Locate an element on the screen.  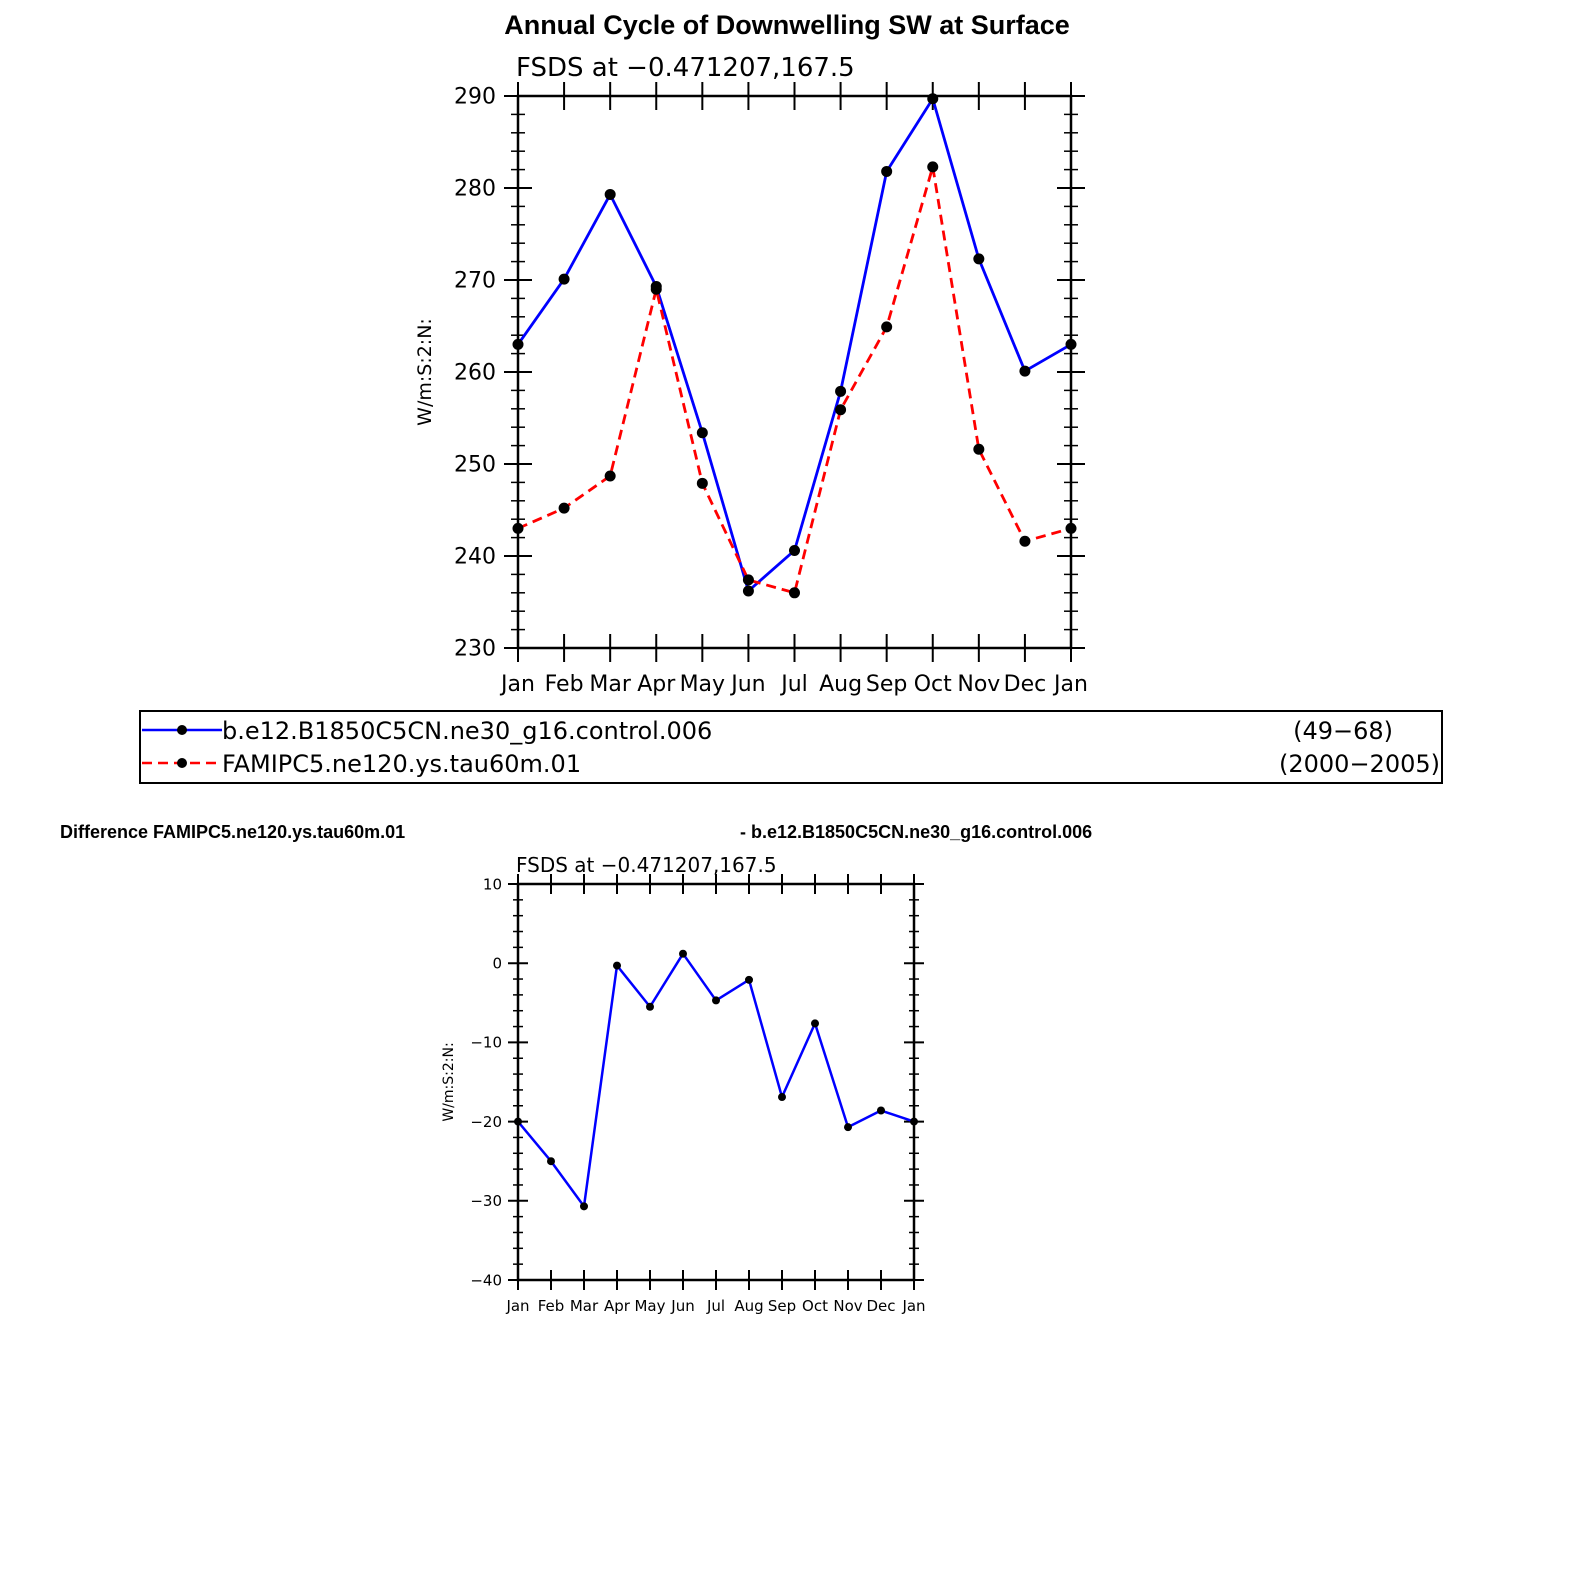
y-tick-label: −20 is located at coordinates (486, 1122).